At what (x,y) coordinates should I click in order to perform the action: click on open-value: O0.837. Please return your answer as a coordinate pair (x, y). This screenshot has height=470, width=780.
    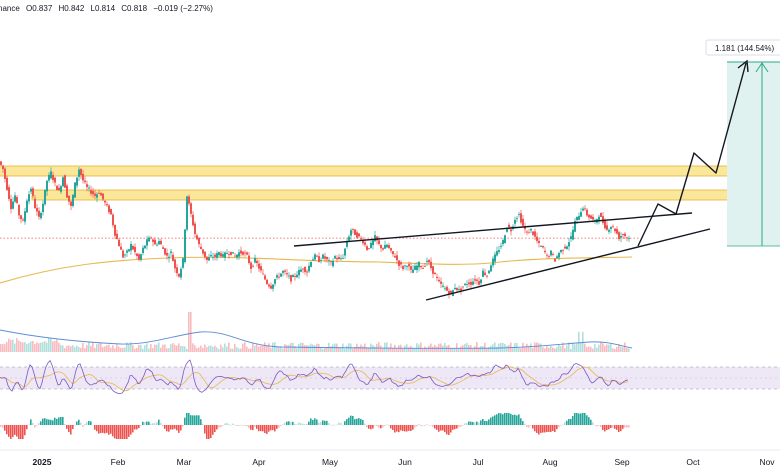
    Looking at the image, I should click on (39, 8).